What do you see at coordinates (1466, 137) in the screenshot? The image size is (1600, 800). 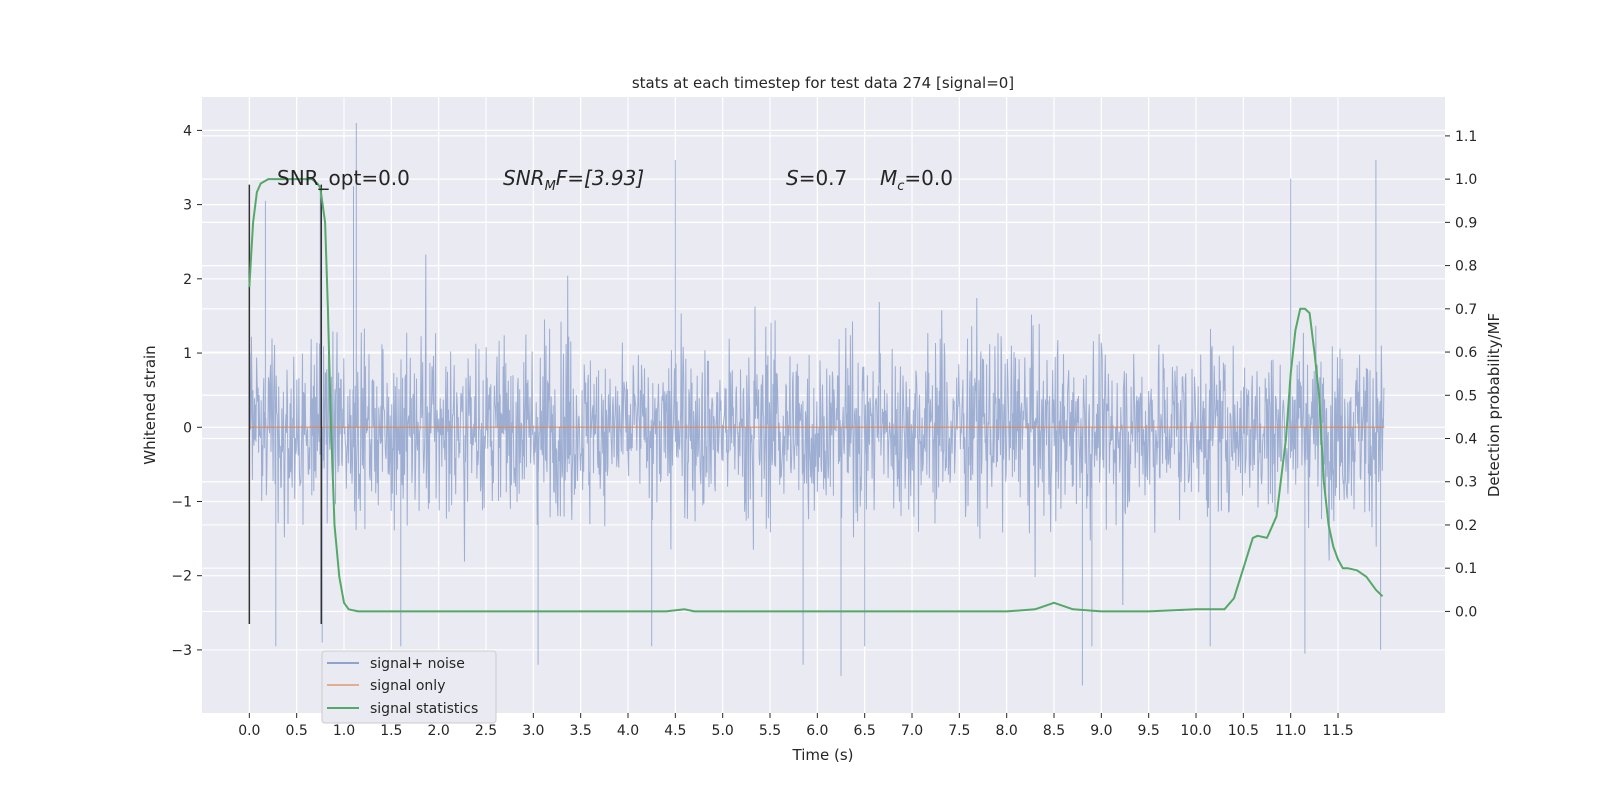 I see `y-right-tick-label: 1.1` at bounding box center [1466, 137].